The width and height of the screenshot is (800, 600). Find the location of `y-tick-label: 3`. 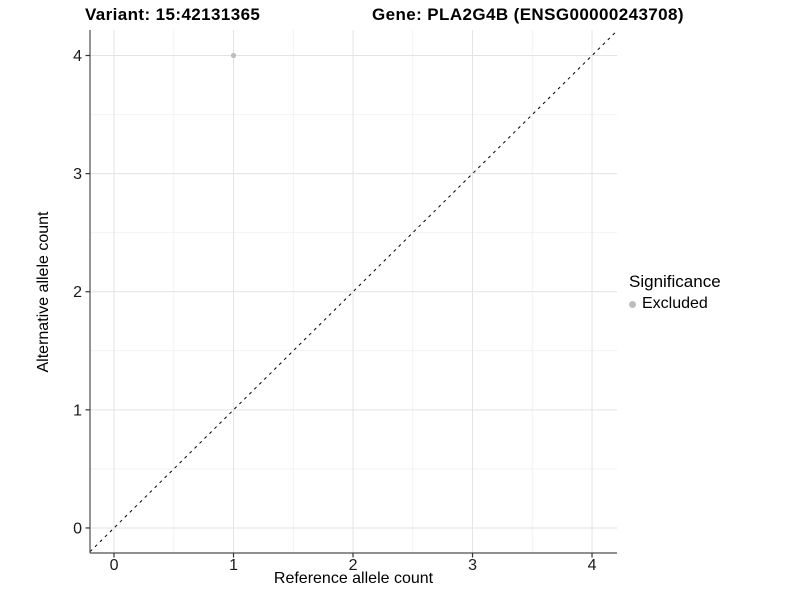

y-tick-label: 3 is located at coordinates (77, 174).